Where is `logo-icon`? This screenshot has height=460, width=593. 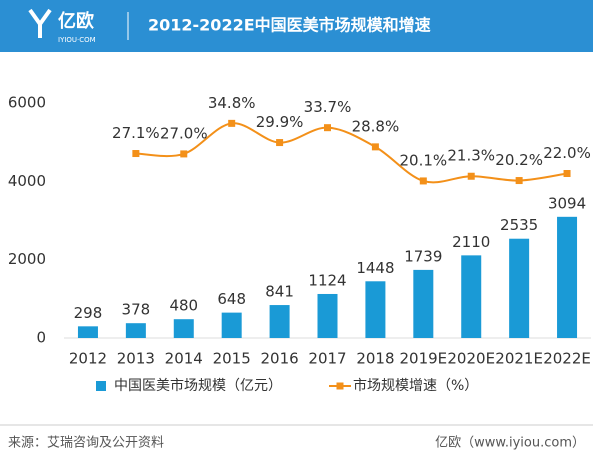 logo-icon is located at coordinates (40, 23).